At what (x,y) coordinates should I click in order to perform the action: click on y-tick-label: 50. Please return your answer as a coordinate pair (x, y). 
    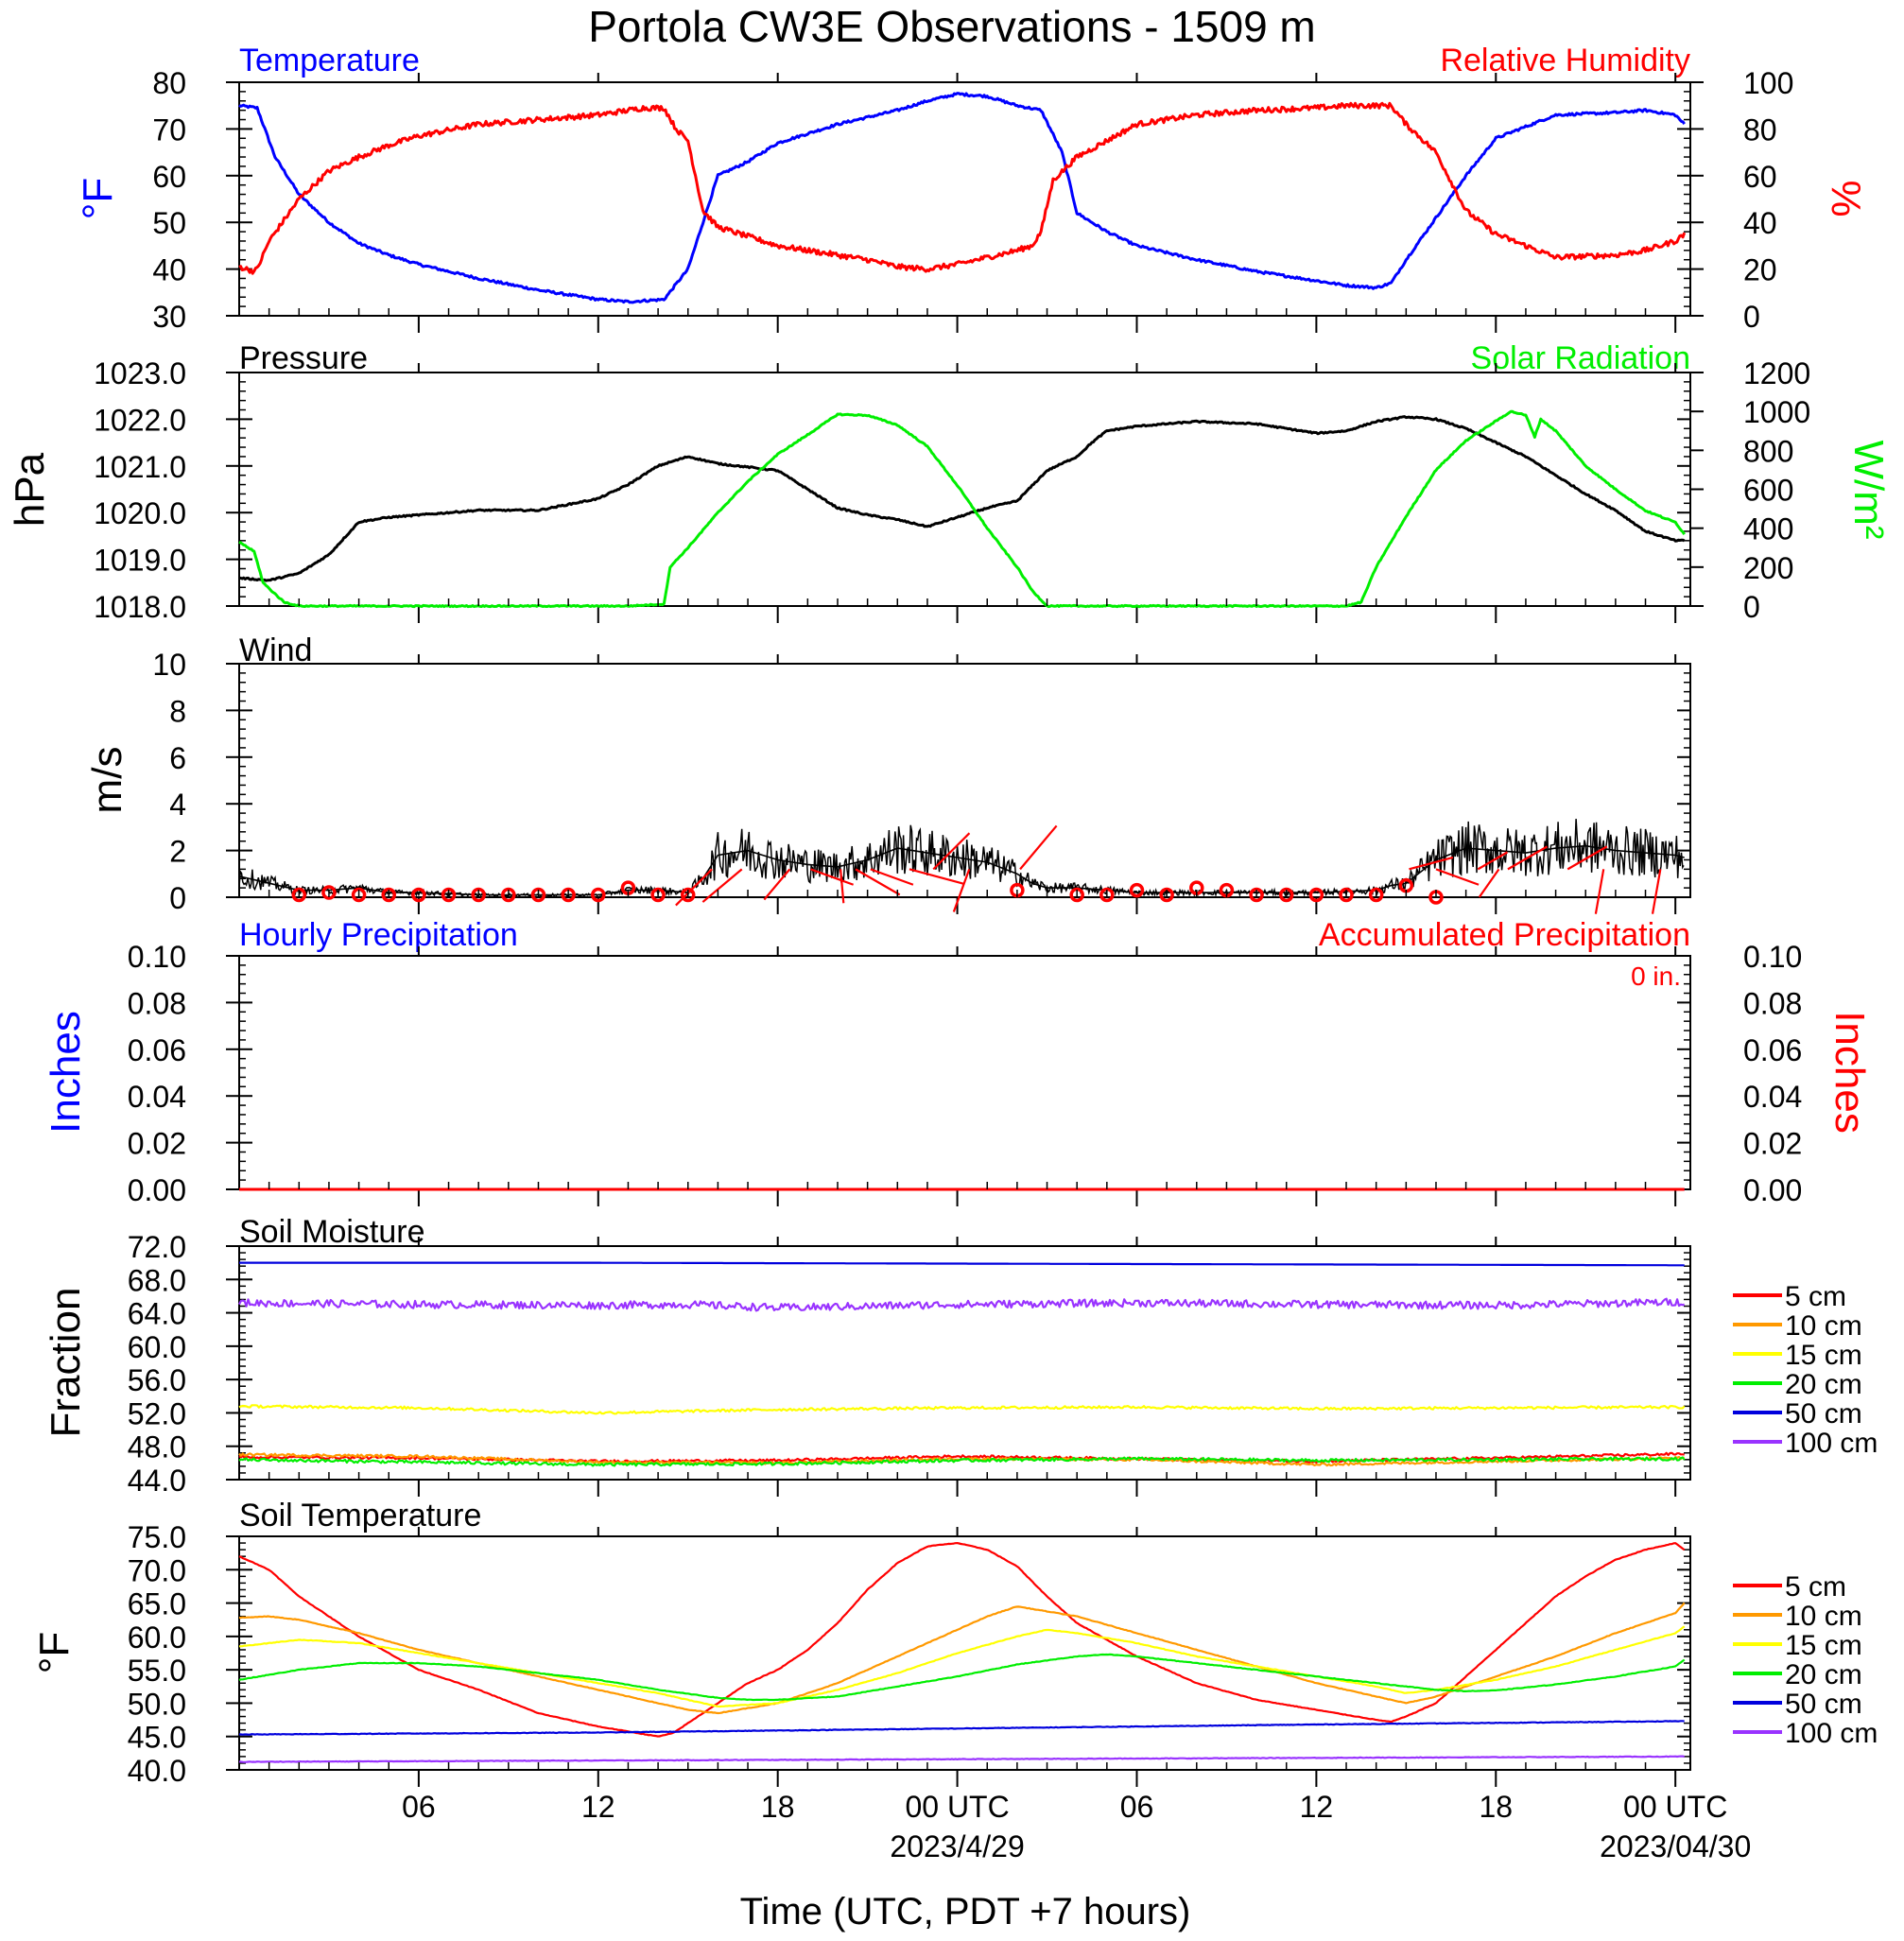
    Looking at the image, I should click on (169, 223).